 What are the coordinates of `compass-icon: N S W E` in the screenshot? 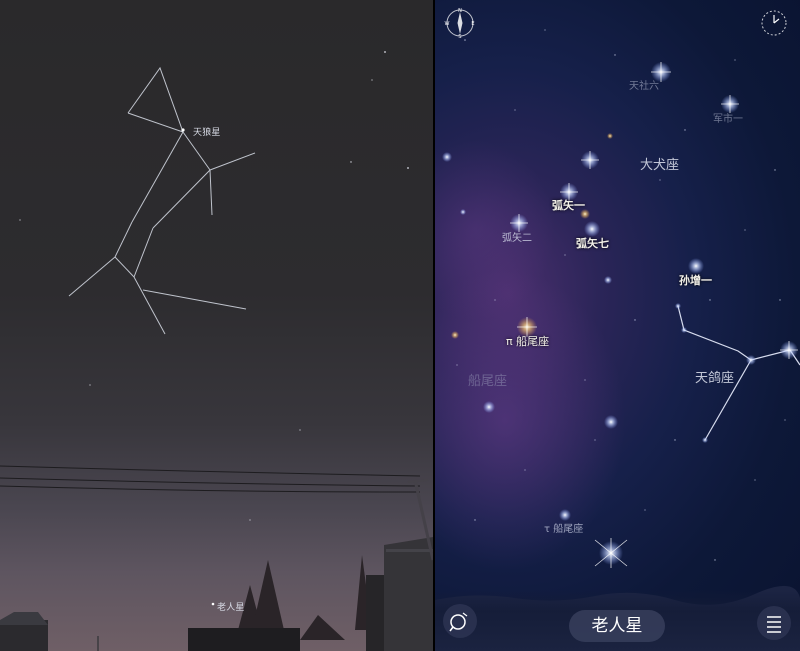 It's located at (460, 23).